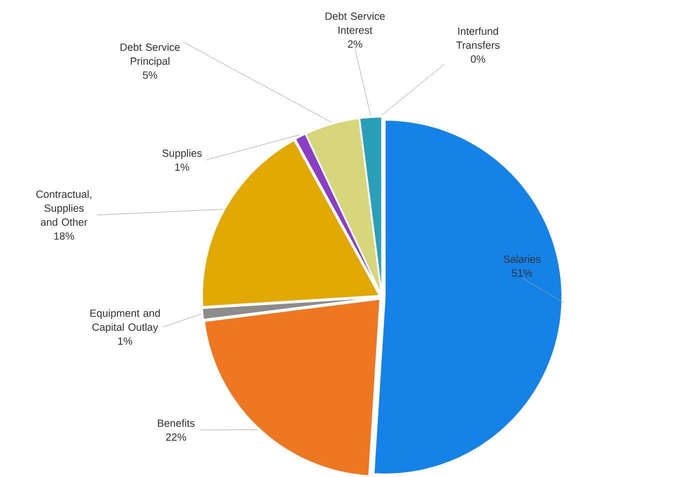 The height and width of the screenshot is (477, 696). What do you see at coordinates (355, 23) in the screenshot?
I see `slice-label: Debt Service Interest` at bounding box center [355, 23].